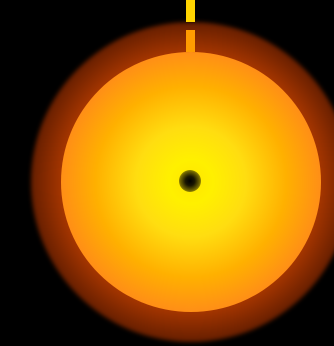 This screenshot has width=334, height=346. I want to click on position-marker-top-icon, so click(190, 11).